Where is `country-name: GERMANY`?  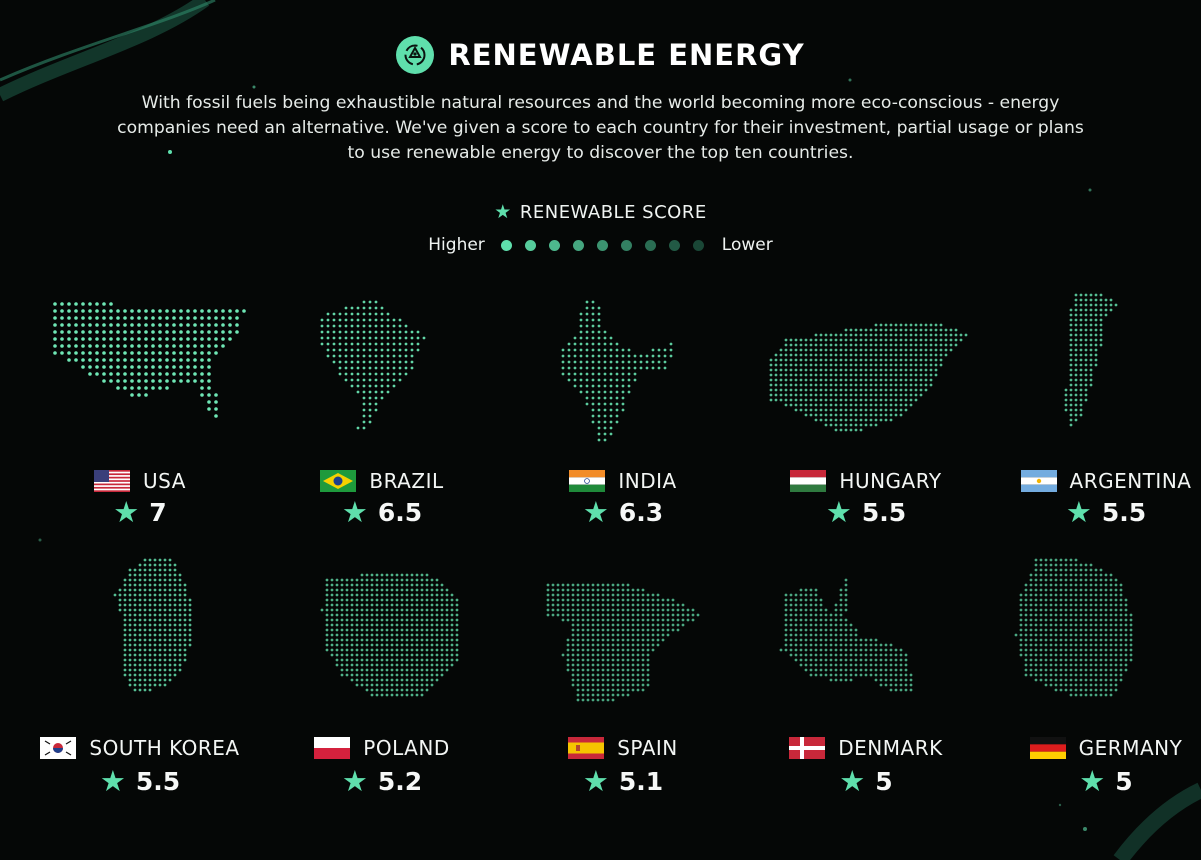 country-name: GERMANY is located at coordinates (1130, 748).